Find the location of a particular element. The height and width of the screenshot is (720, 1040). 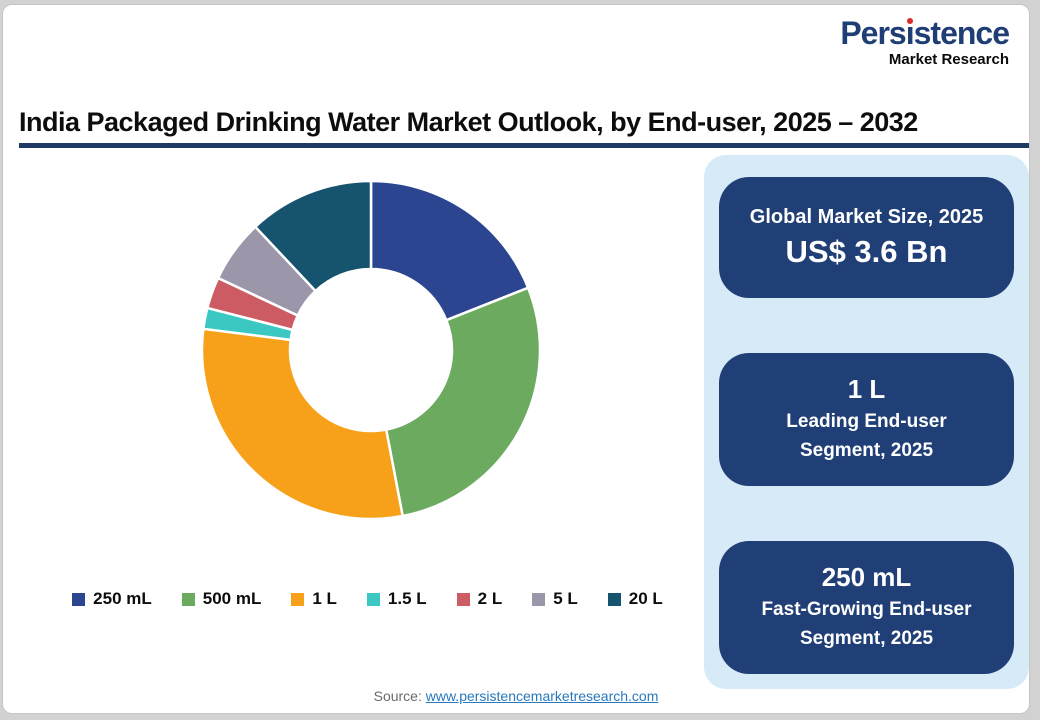

legend-item-20-l: 20 L is located at coordinates (635, 599).